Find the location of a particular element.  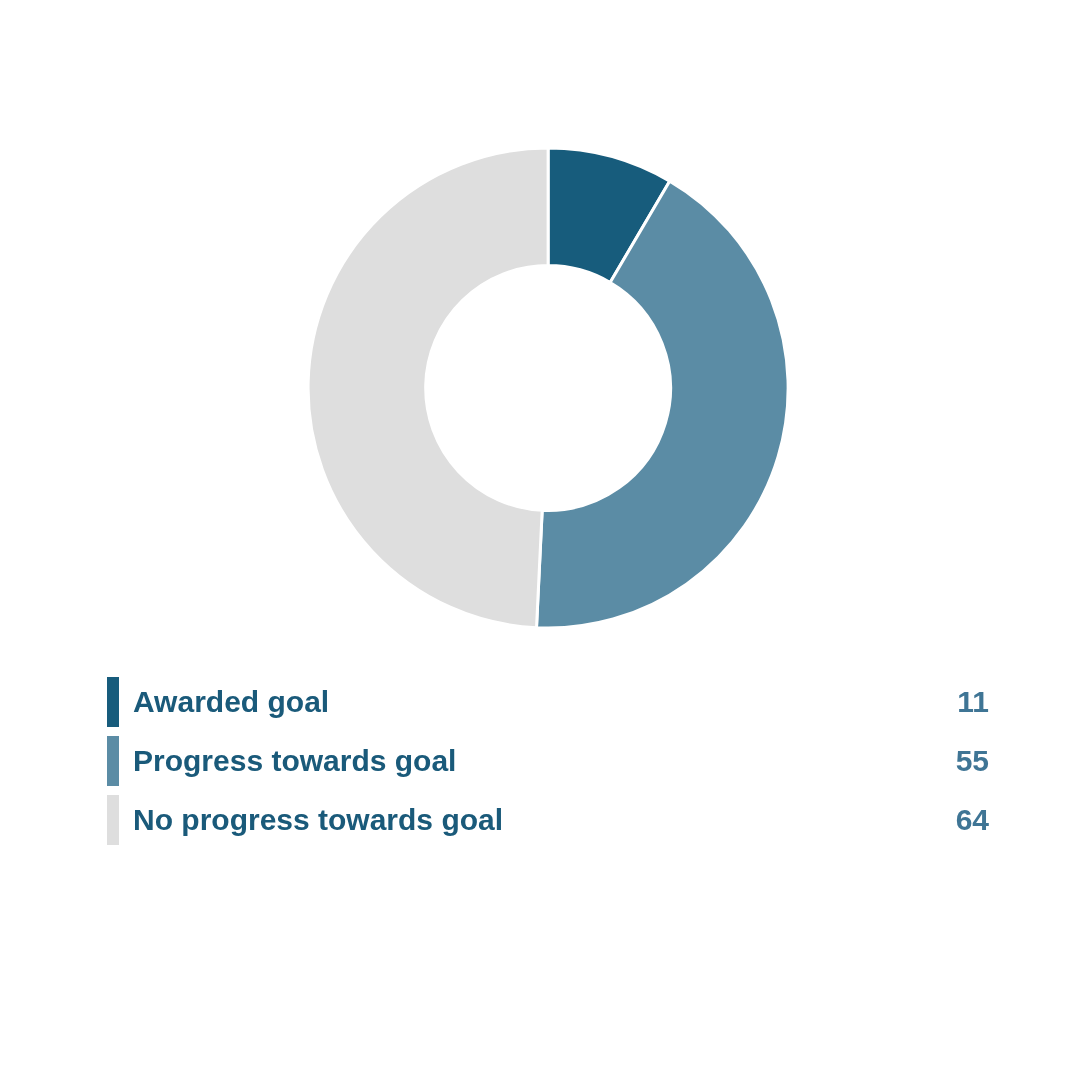

data-label: 55 is located at coordinates (972, 760).